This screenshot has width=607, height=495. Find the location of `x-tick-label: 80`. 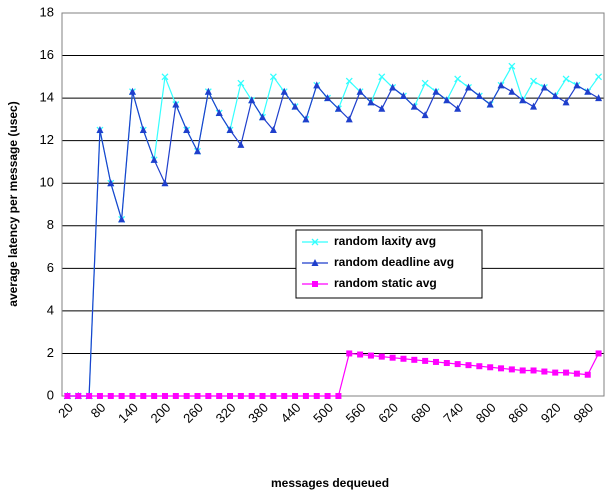

x-tick-label: 80 is located at coordinates (98, 410).